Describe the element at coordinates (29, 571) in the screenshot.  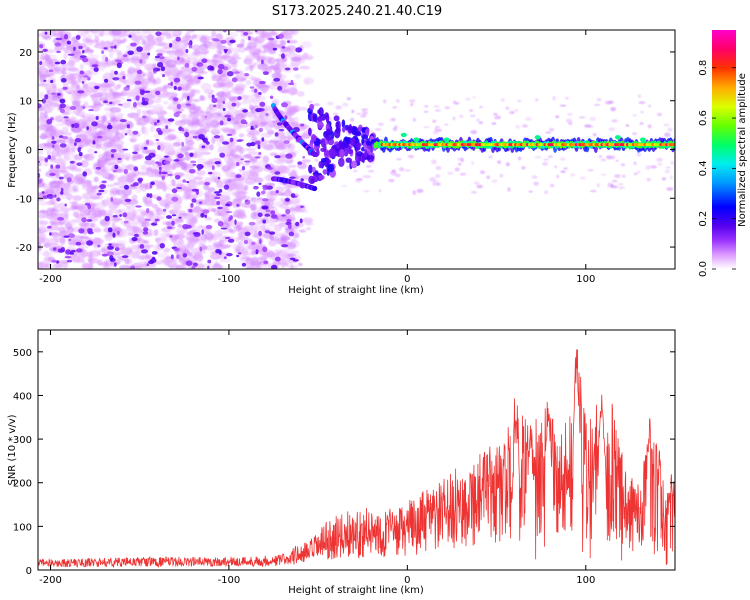
I see `y-tick-label: 0` at that location.